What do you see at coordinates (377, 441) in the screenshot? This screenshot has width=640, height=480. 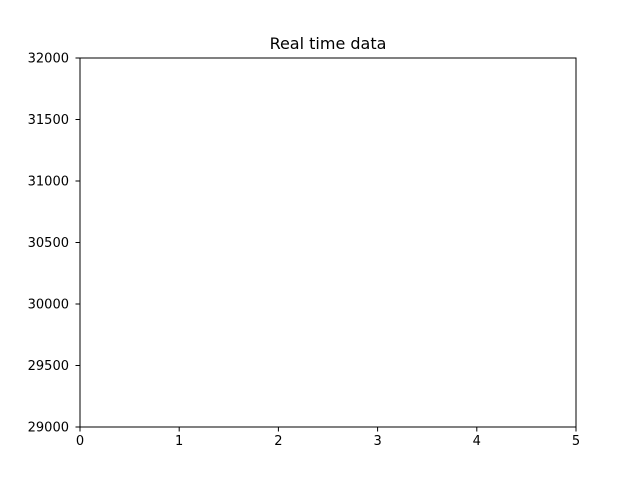 I see `x-tick-label: 3` at bounding box center [377, 441].